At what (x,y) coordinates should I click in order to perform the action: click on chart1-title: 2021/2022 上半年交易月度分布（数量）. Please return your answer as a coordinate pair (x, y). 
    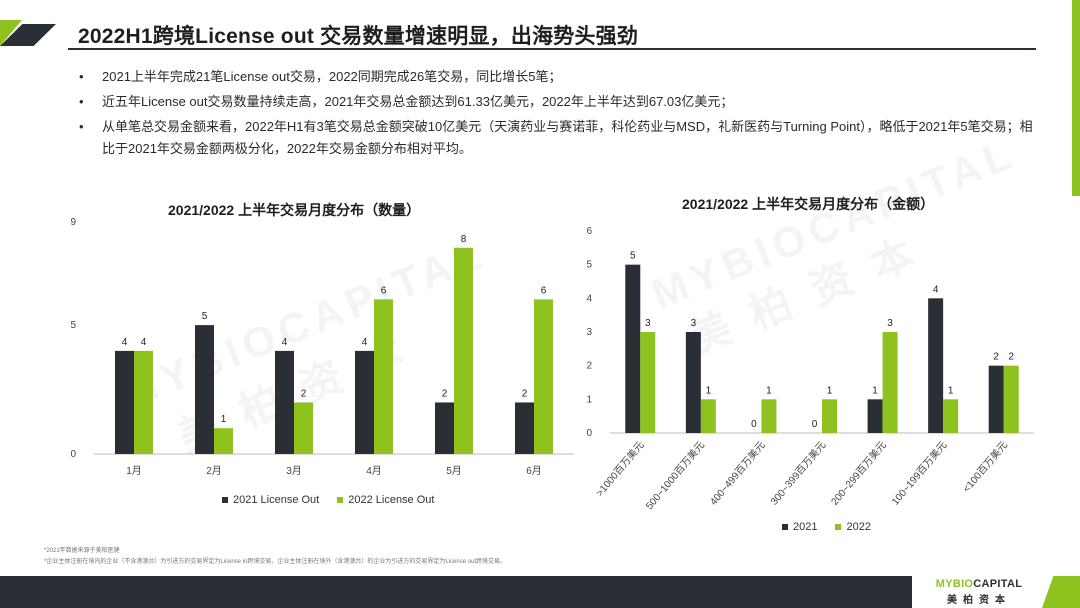
    Looking at the image, I should click on (294, 210).